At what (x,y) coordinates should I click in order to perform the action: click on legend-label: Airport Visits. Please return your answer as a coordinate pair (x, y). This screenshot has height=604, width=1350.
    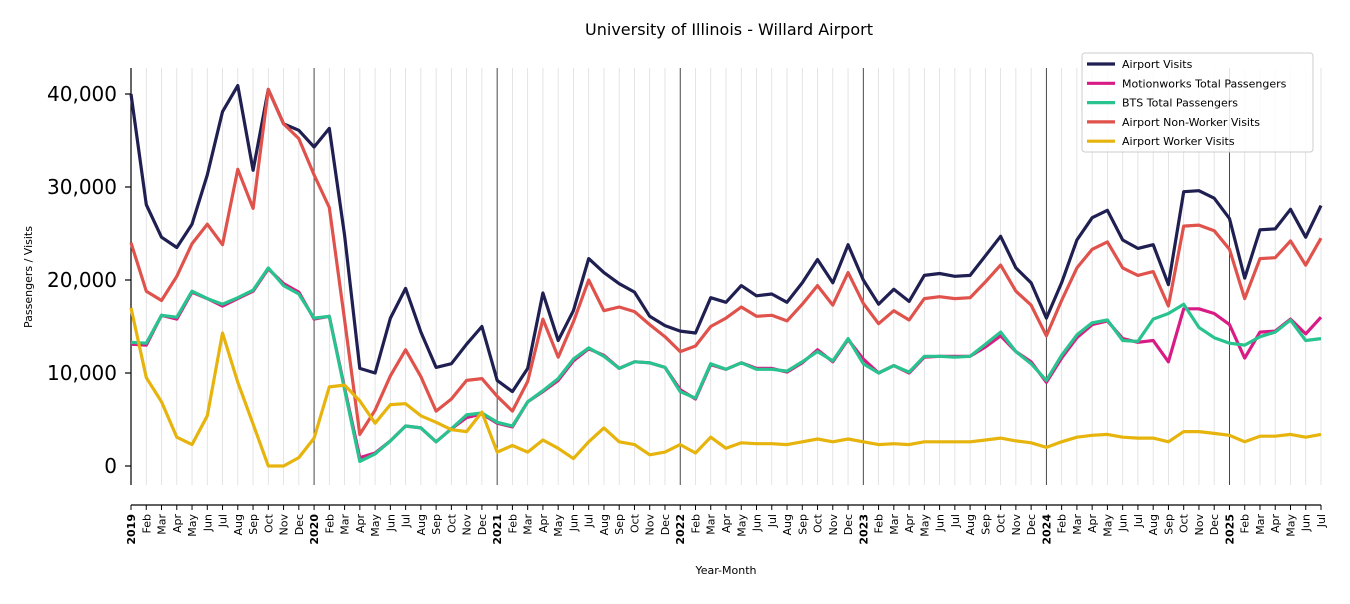
    Looking at the image, I should click on (1157, 64).